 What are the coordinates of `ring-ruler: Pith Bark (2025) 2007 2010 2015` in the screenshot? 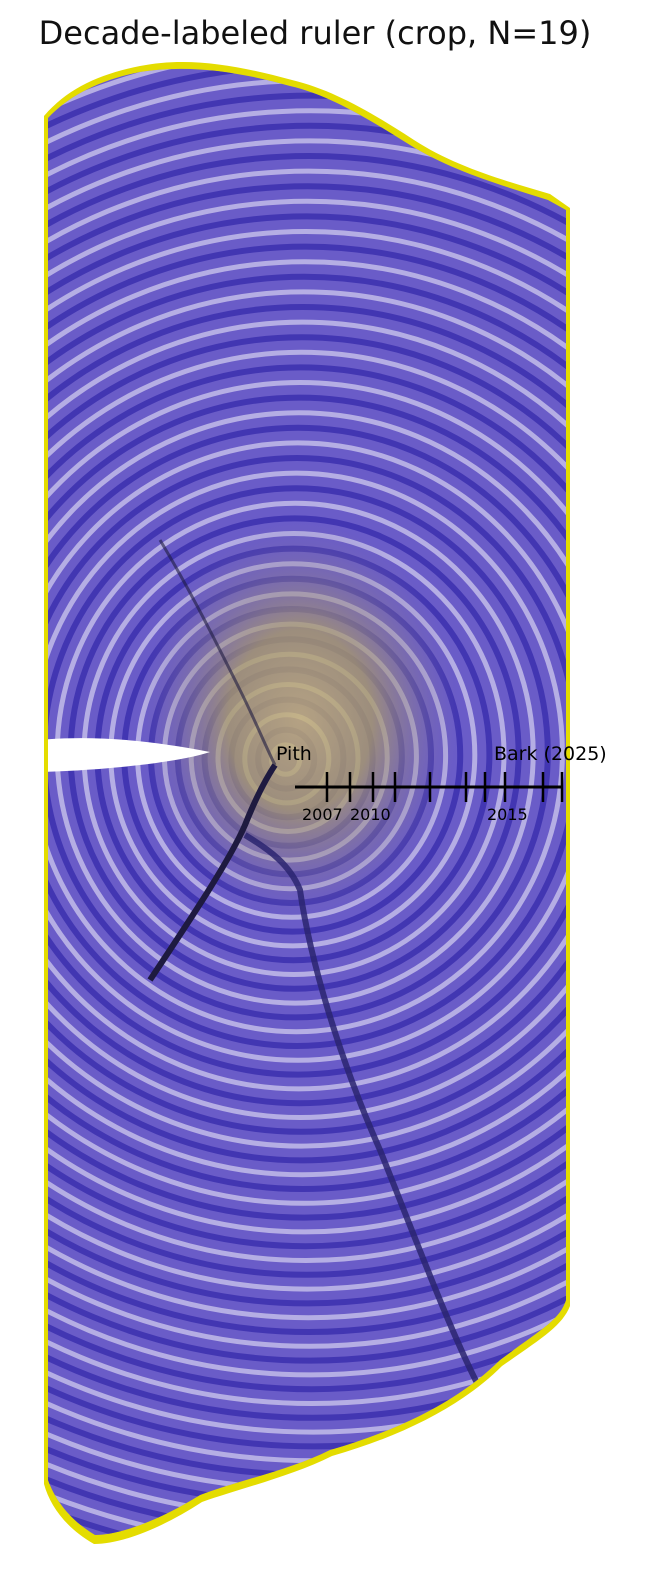 It's located at (441, 783).